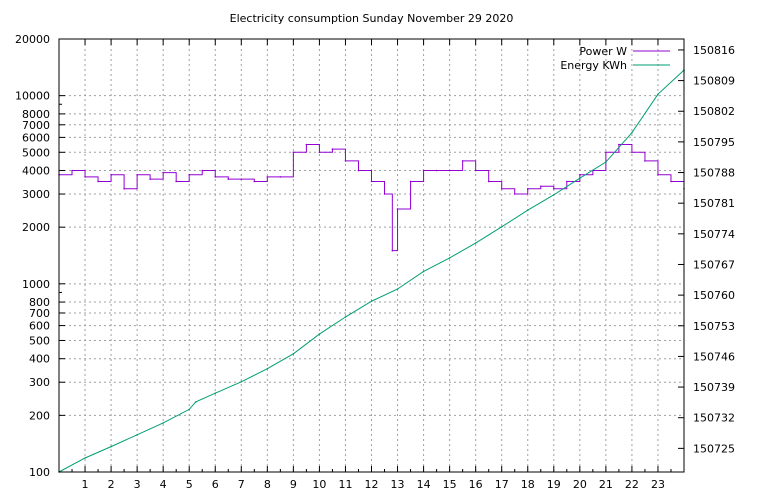 This screenshot has height=500, width=768. Describe the element at coordinates (372, 484) in the screenshot. I see `x-tick-label: 12` at that location.